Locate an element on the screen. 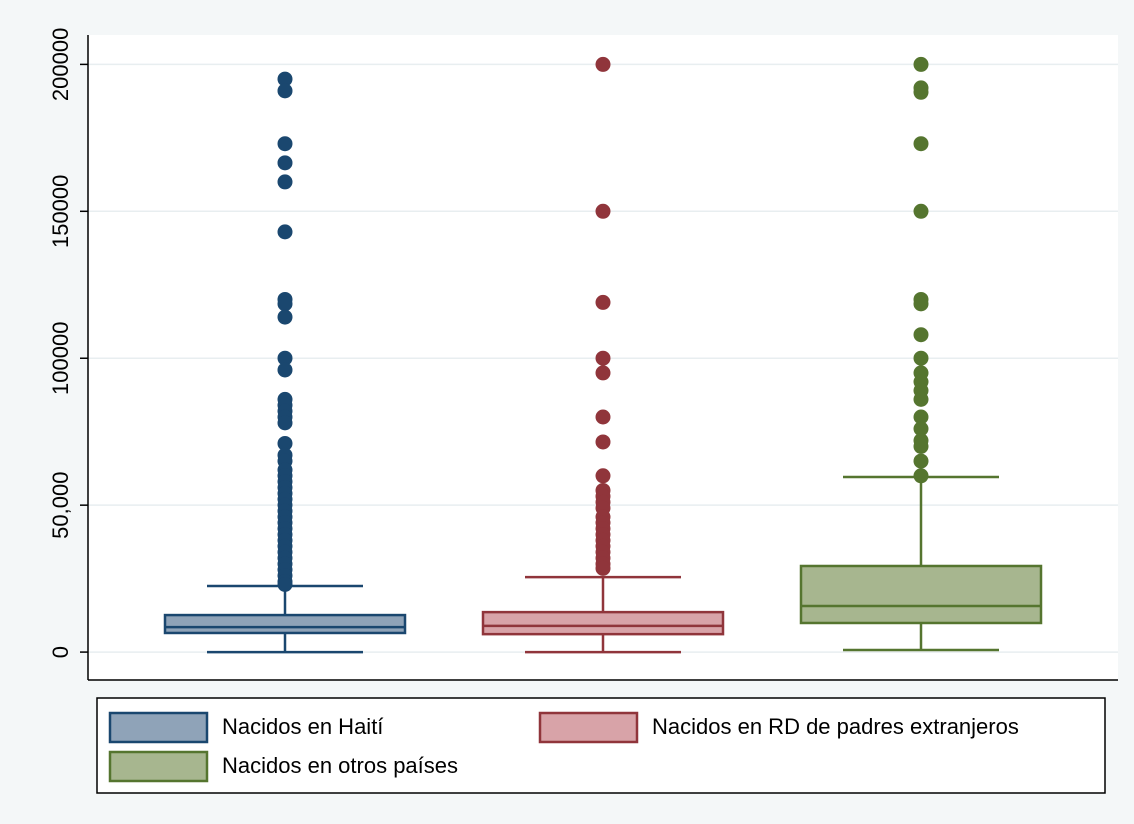  legend-label: Nacidos en Haití is located at coordinates (302, 726).